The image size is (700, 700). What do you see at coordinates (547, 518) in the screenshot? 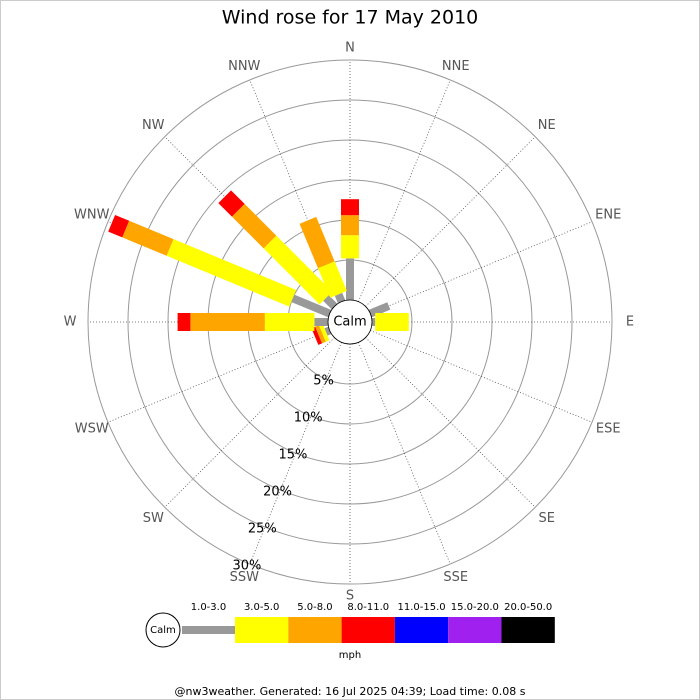
I see `direction-label: SE` at bounding box center [547, 518].